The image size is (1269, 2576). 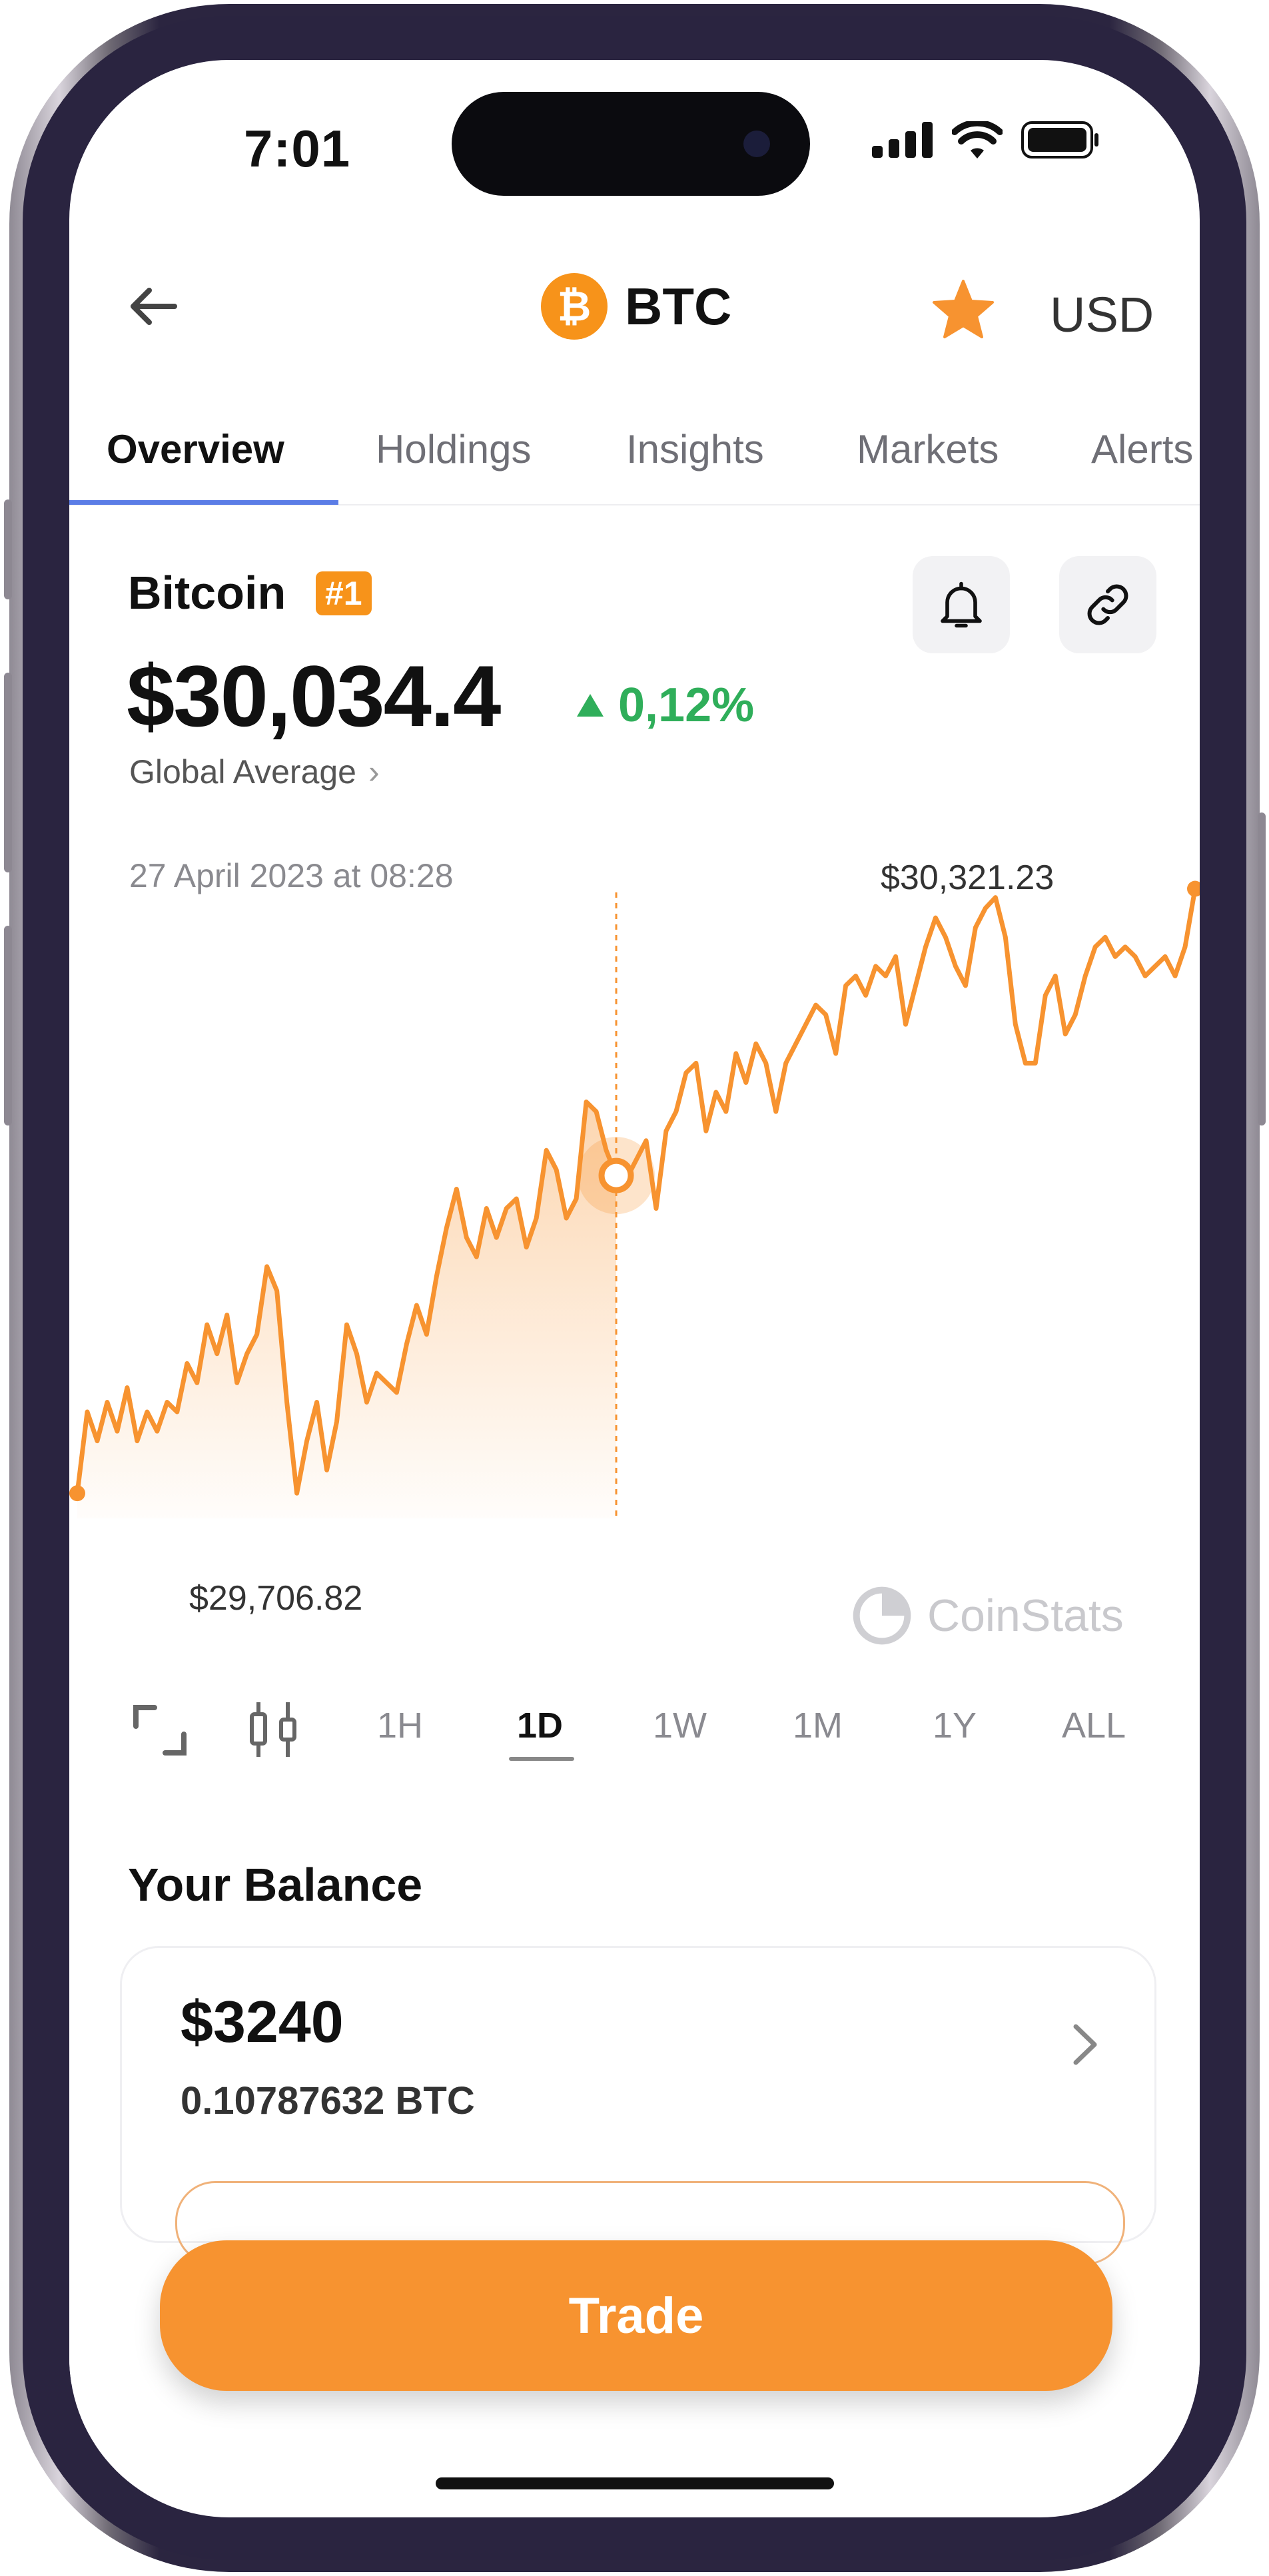 What do you see at coordinates (160, 1730) in the screenshot?
I see `expand-icon` at bounding box center [160, 1730].